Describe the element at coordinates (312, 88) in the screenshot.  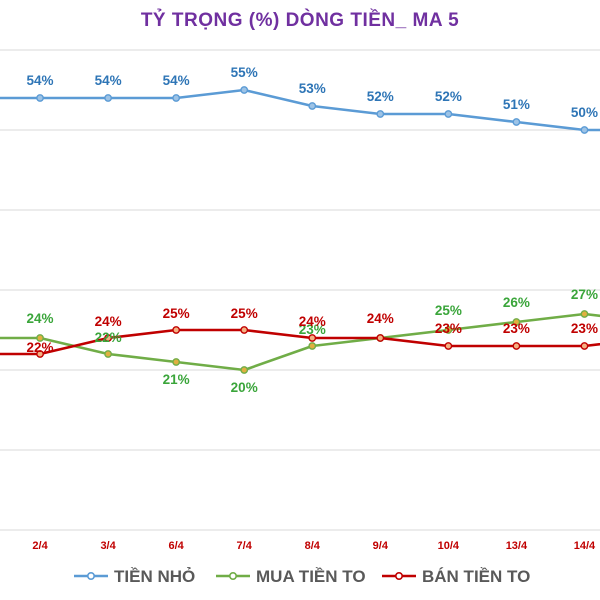
I see `data-label: 53%` at that location.